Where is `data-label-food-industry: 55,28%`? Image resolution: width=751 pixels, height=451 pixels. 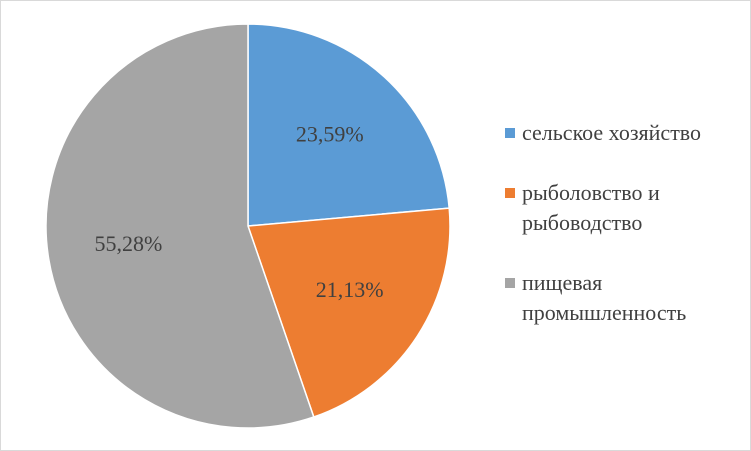
data-label-food-industry: 55,28% is located at coordinates (129, 243).